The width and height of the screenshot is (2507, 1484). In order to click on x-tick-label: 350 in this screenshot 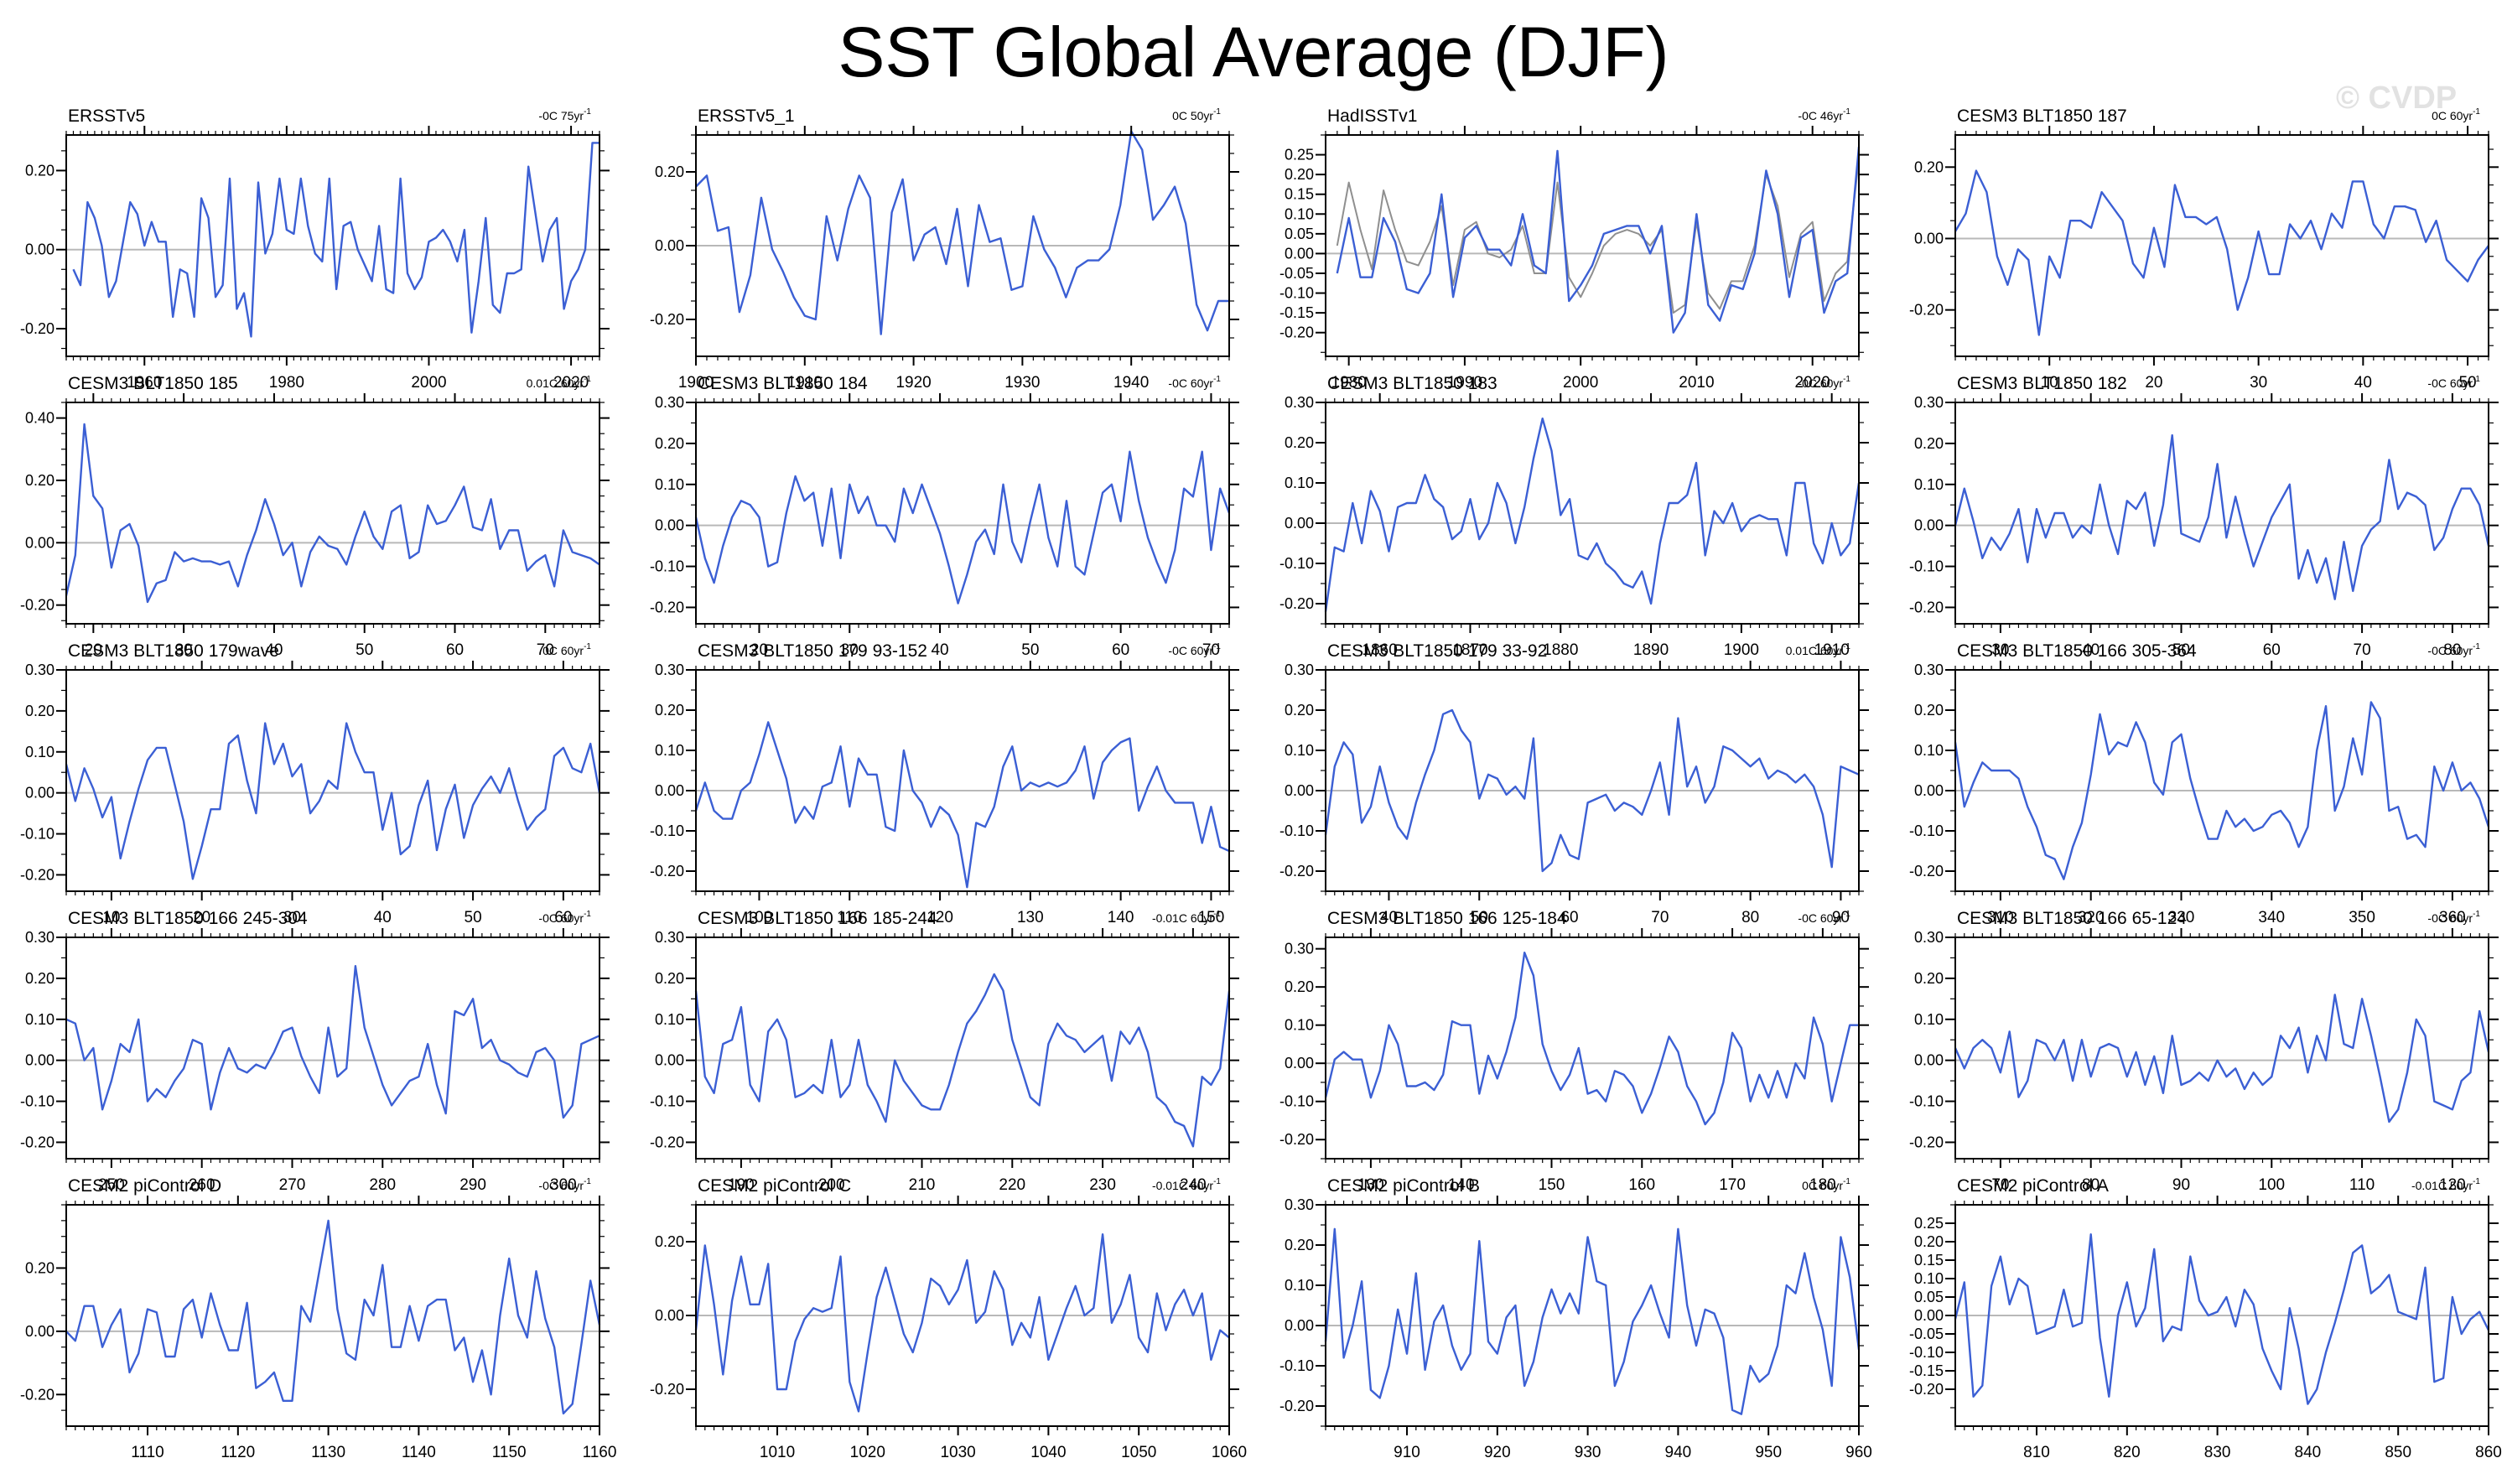, I will do `click(2362, 917)`.